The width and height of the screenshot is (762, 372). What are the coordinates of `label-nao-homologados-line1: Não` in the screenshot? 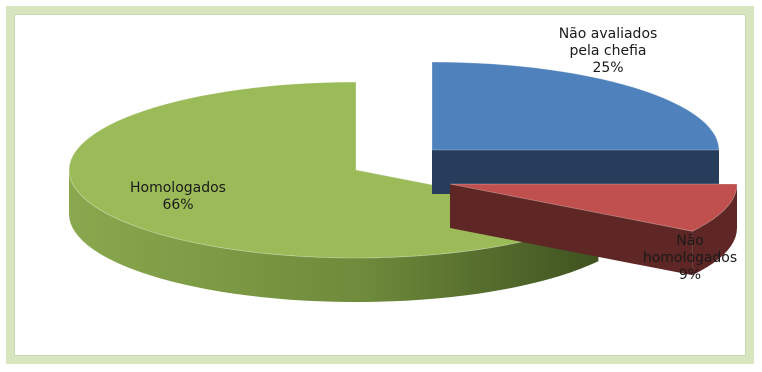 It's located at (690, 241).